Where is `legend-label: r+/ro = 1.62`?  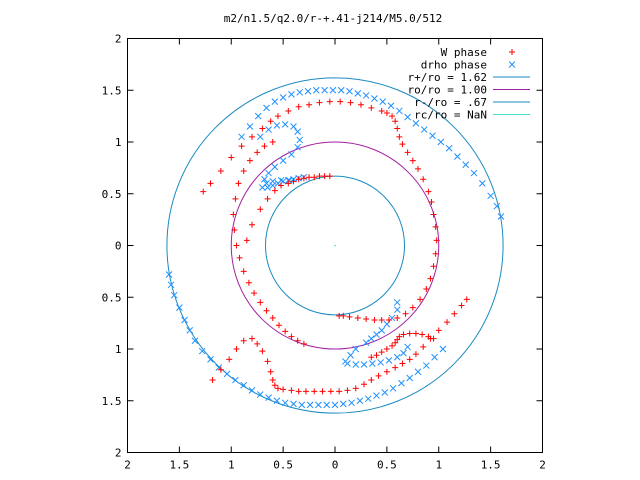
legend-label: r+/ro = 1.62 is located at coordinates (447, 77).